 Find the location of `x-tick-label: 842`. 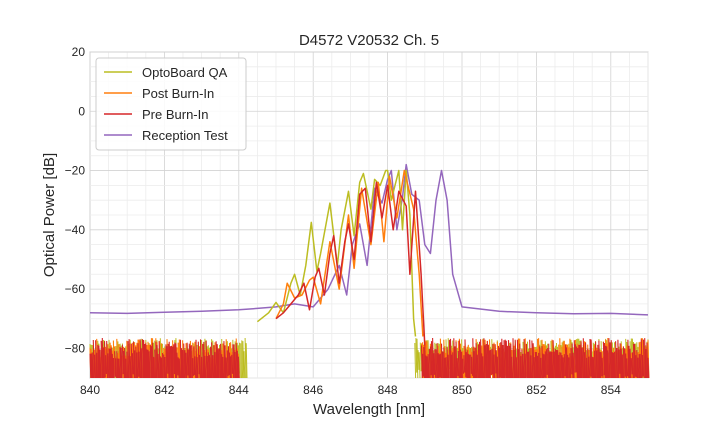

x-tick-label: 842 is located at coordinates (164, 390).